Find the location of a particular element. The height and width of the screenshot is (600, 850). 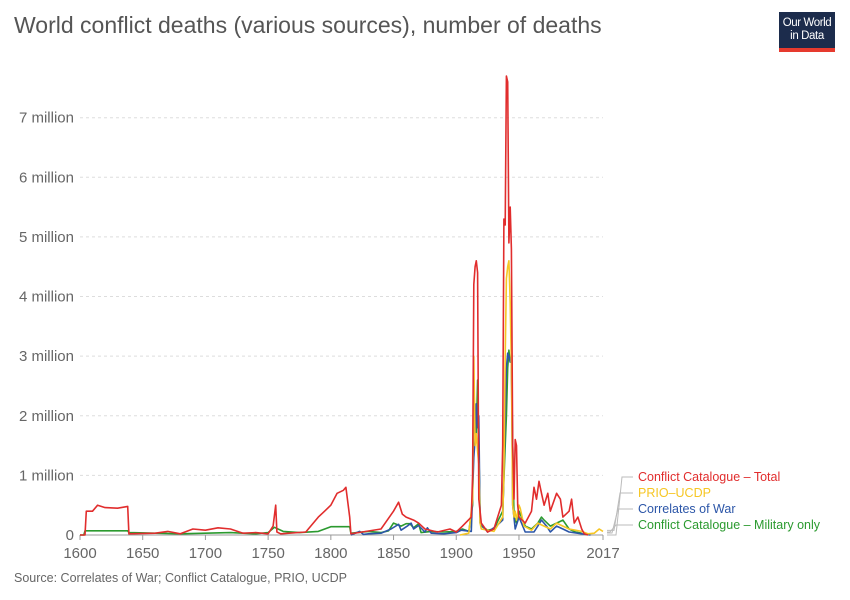

x-tick-label: 1950 is located at coordinates (518, 553).